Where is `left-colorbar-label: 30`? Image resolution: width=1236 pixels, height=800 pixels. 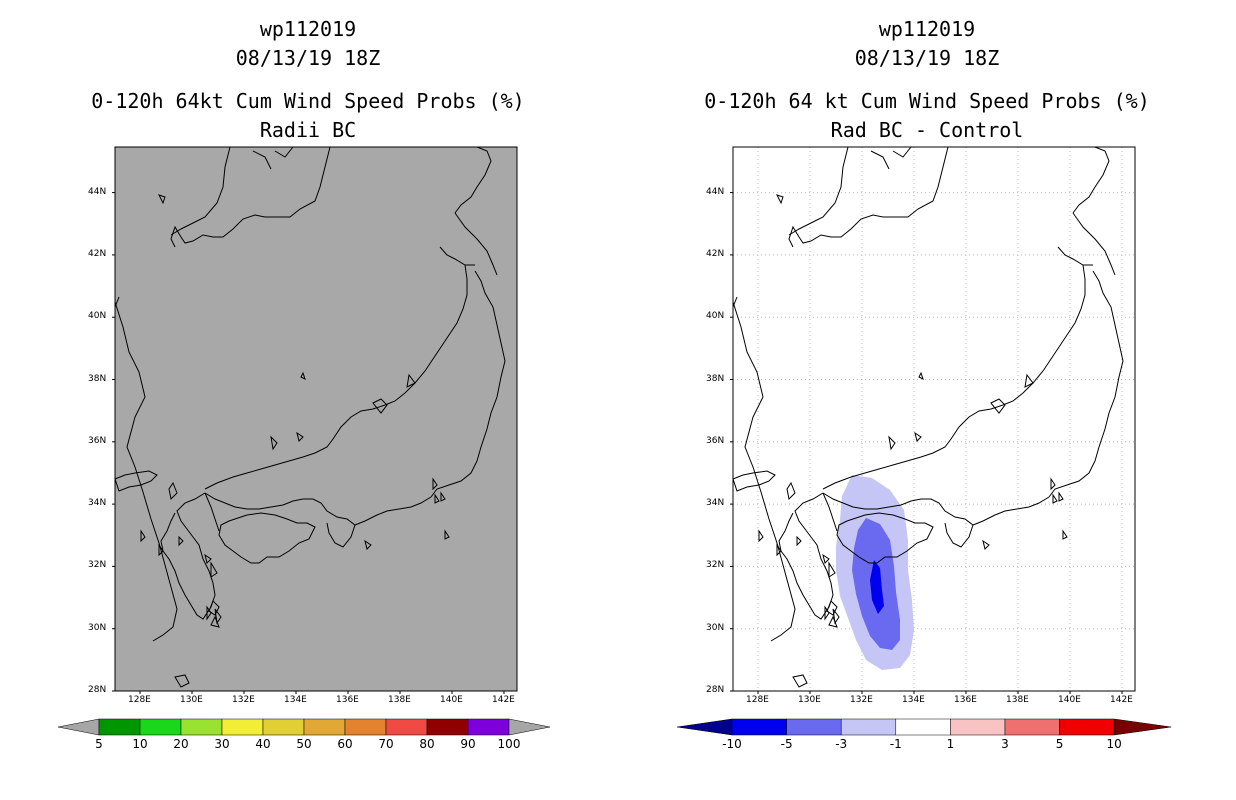
left-colorbar-label: 30 is located at coordinates (222, 744).